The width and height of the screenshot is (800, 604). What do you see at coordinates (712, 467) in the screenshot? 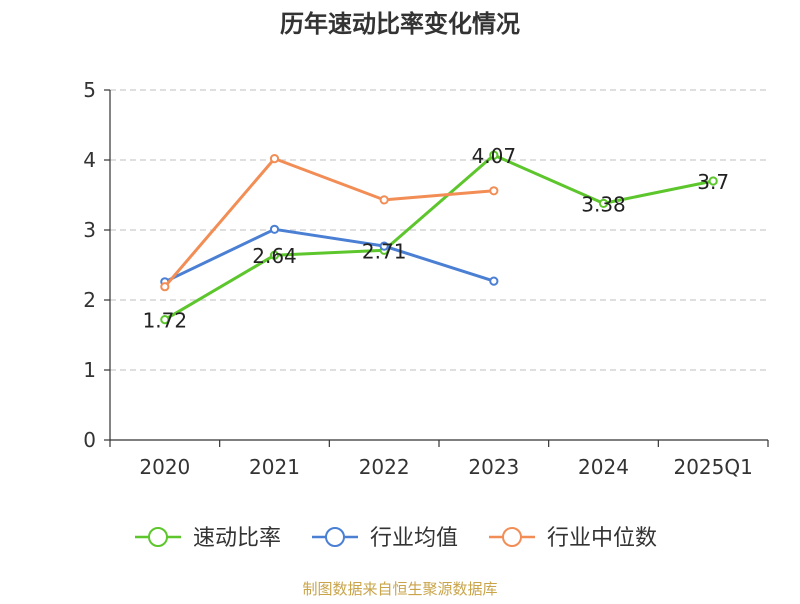
I see `x-tick-label: 2025Q1` at bounding box center [712, 467].